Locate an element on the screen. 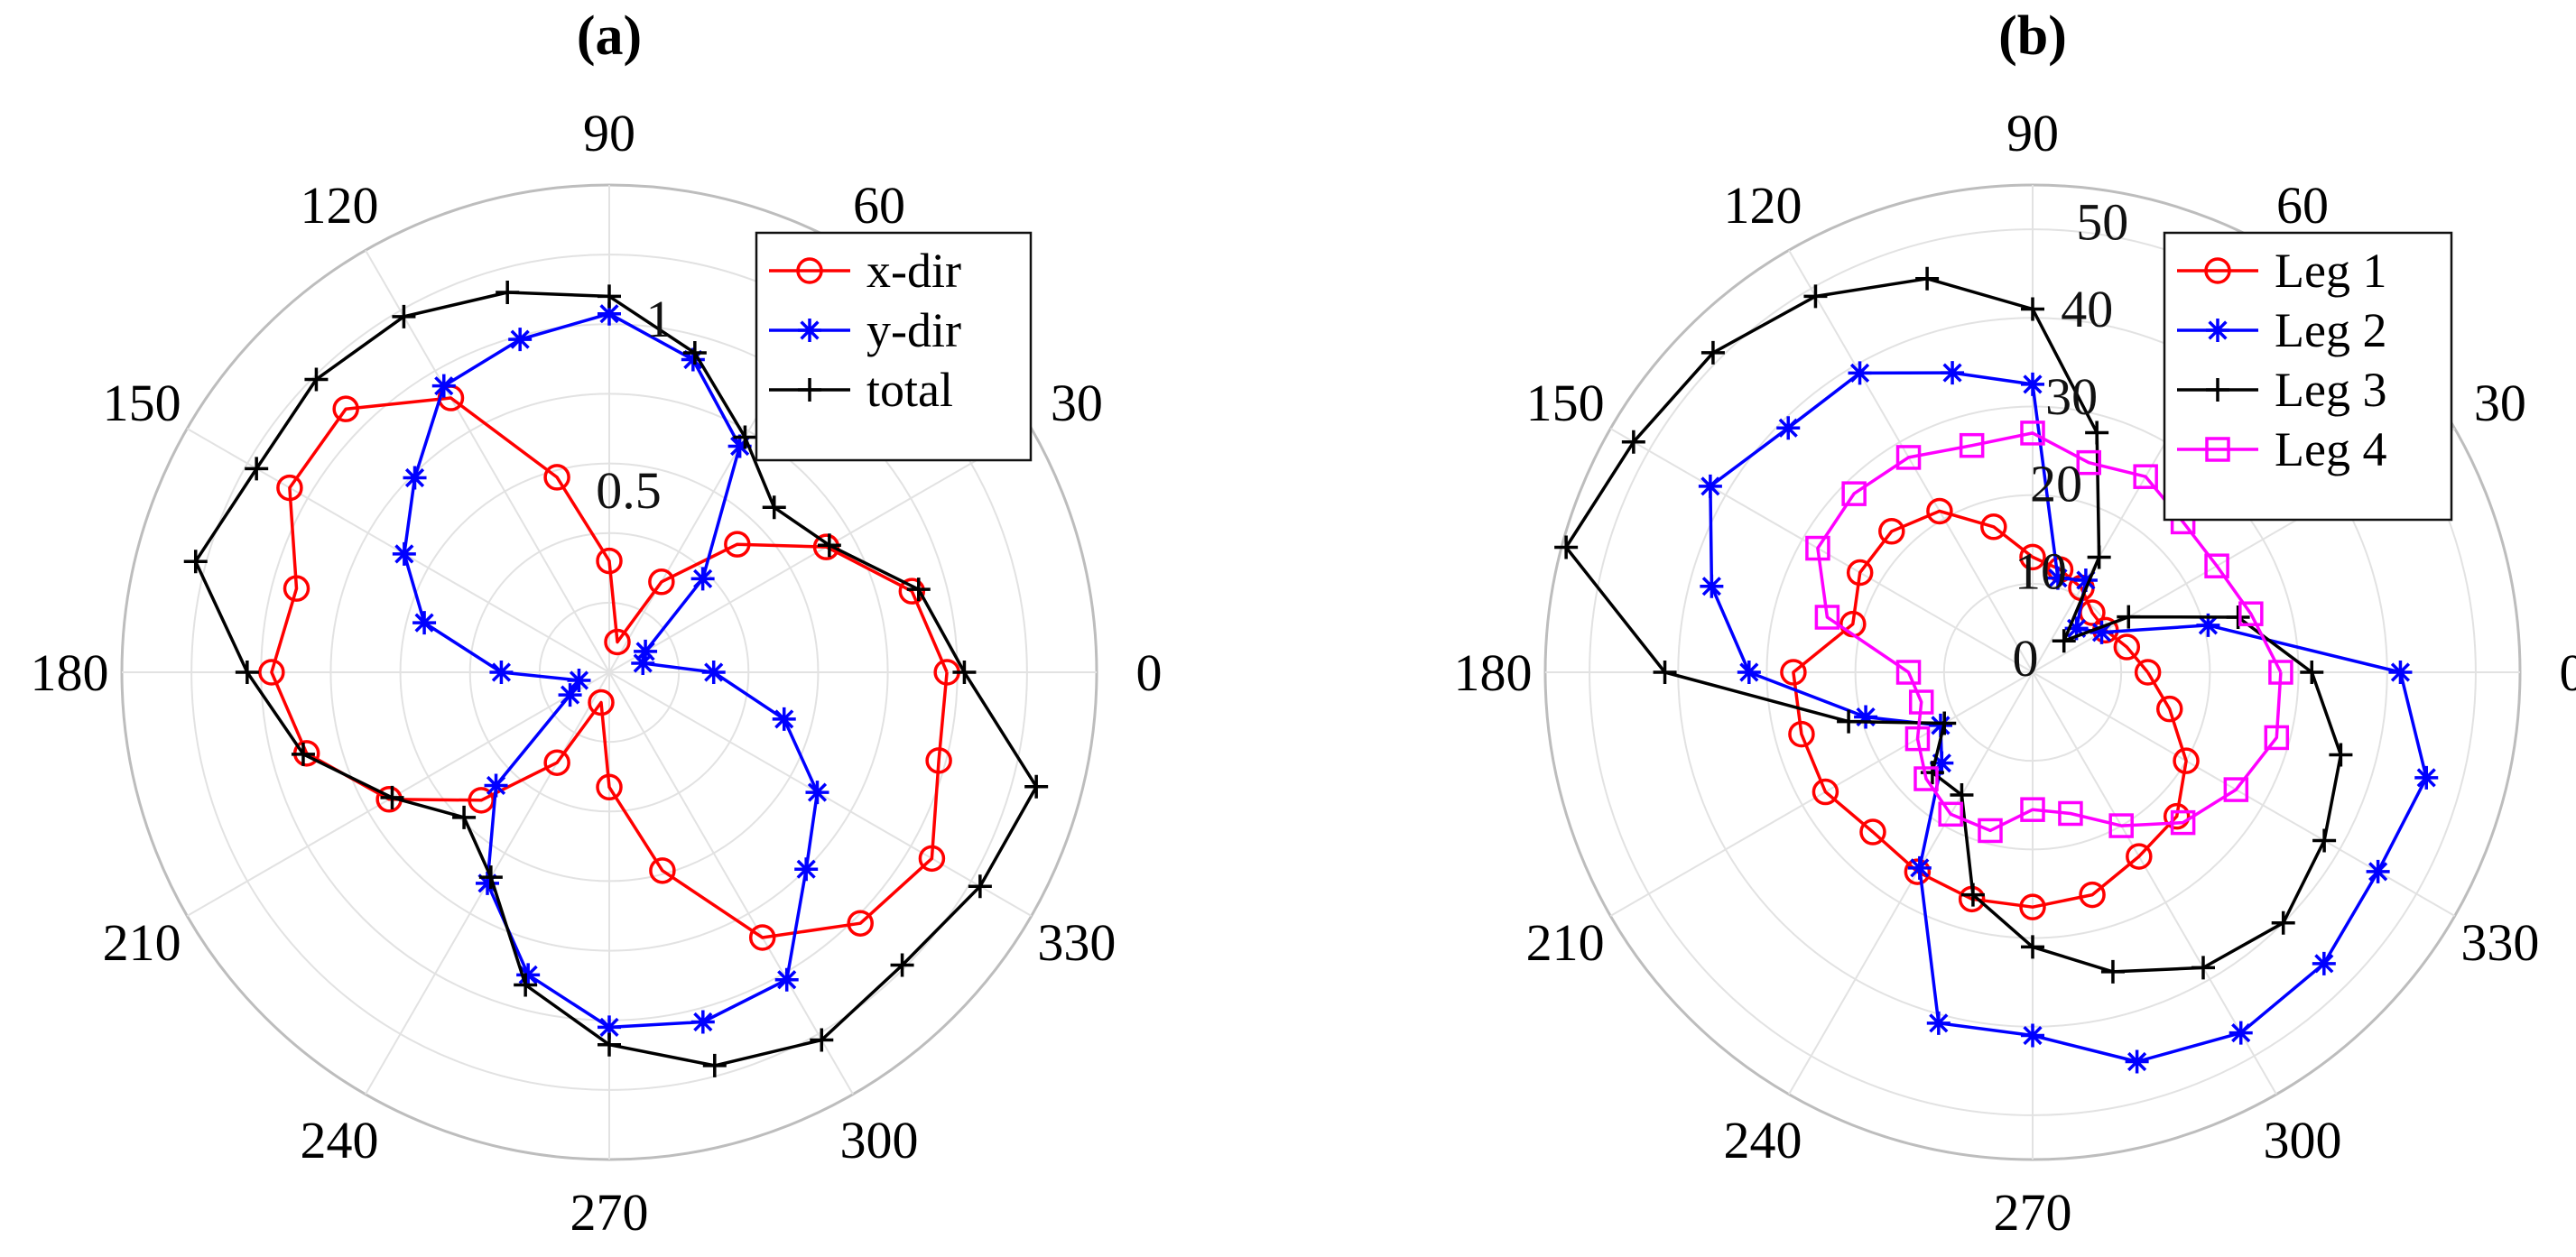 The height and width of the screenshot is (1257, 2576). legend-marker is located at coordinates (2217, 390).